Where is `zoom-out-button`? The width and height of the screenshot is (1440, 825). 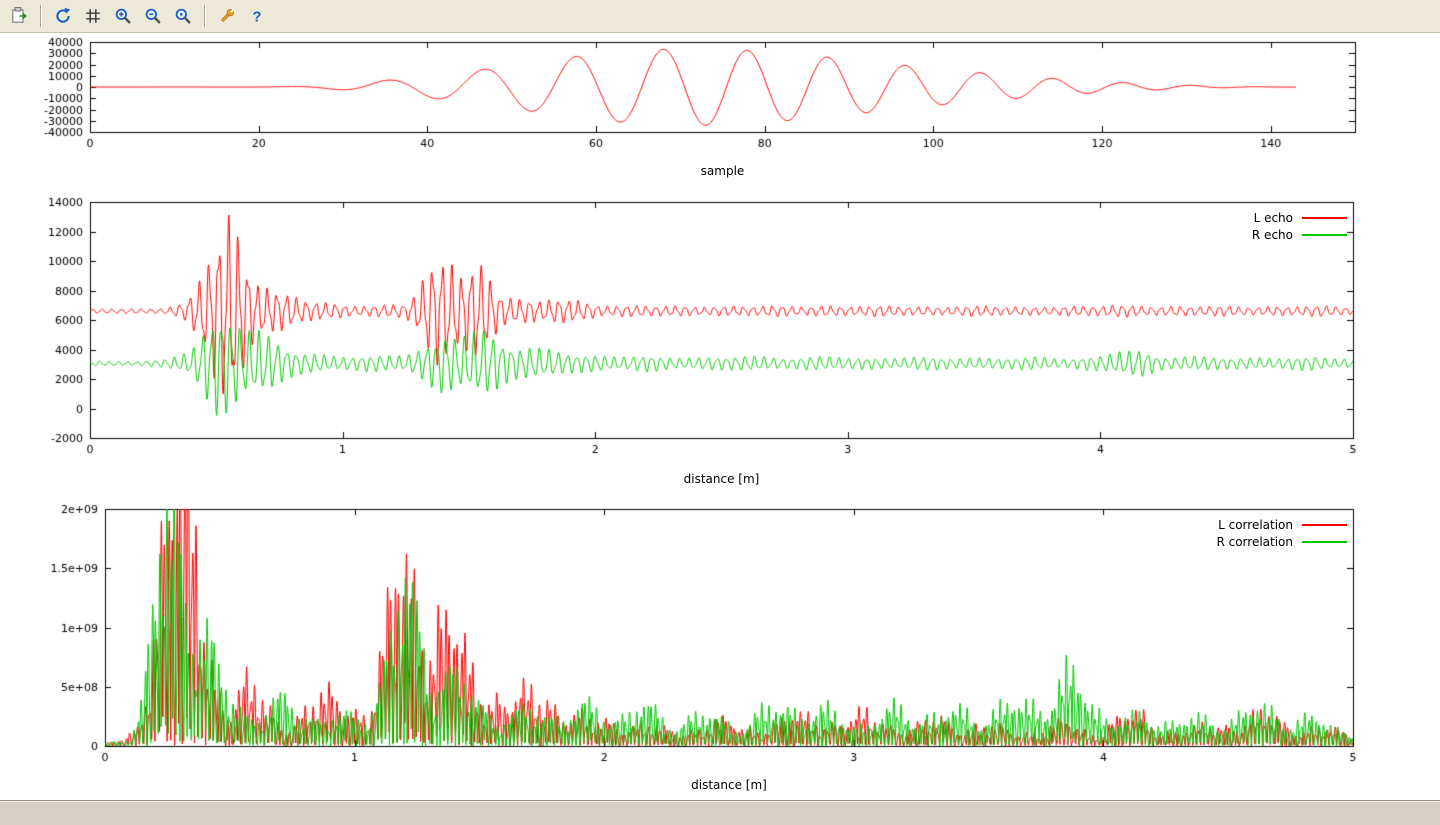
zoom-out-button is located at coordinates (153, 16).